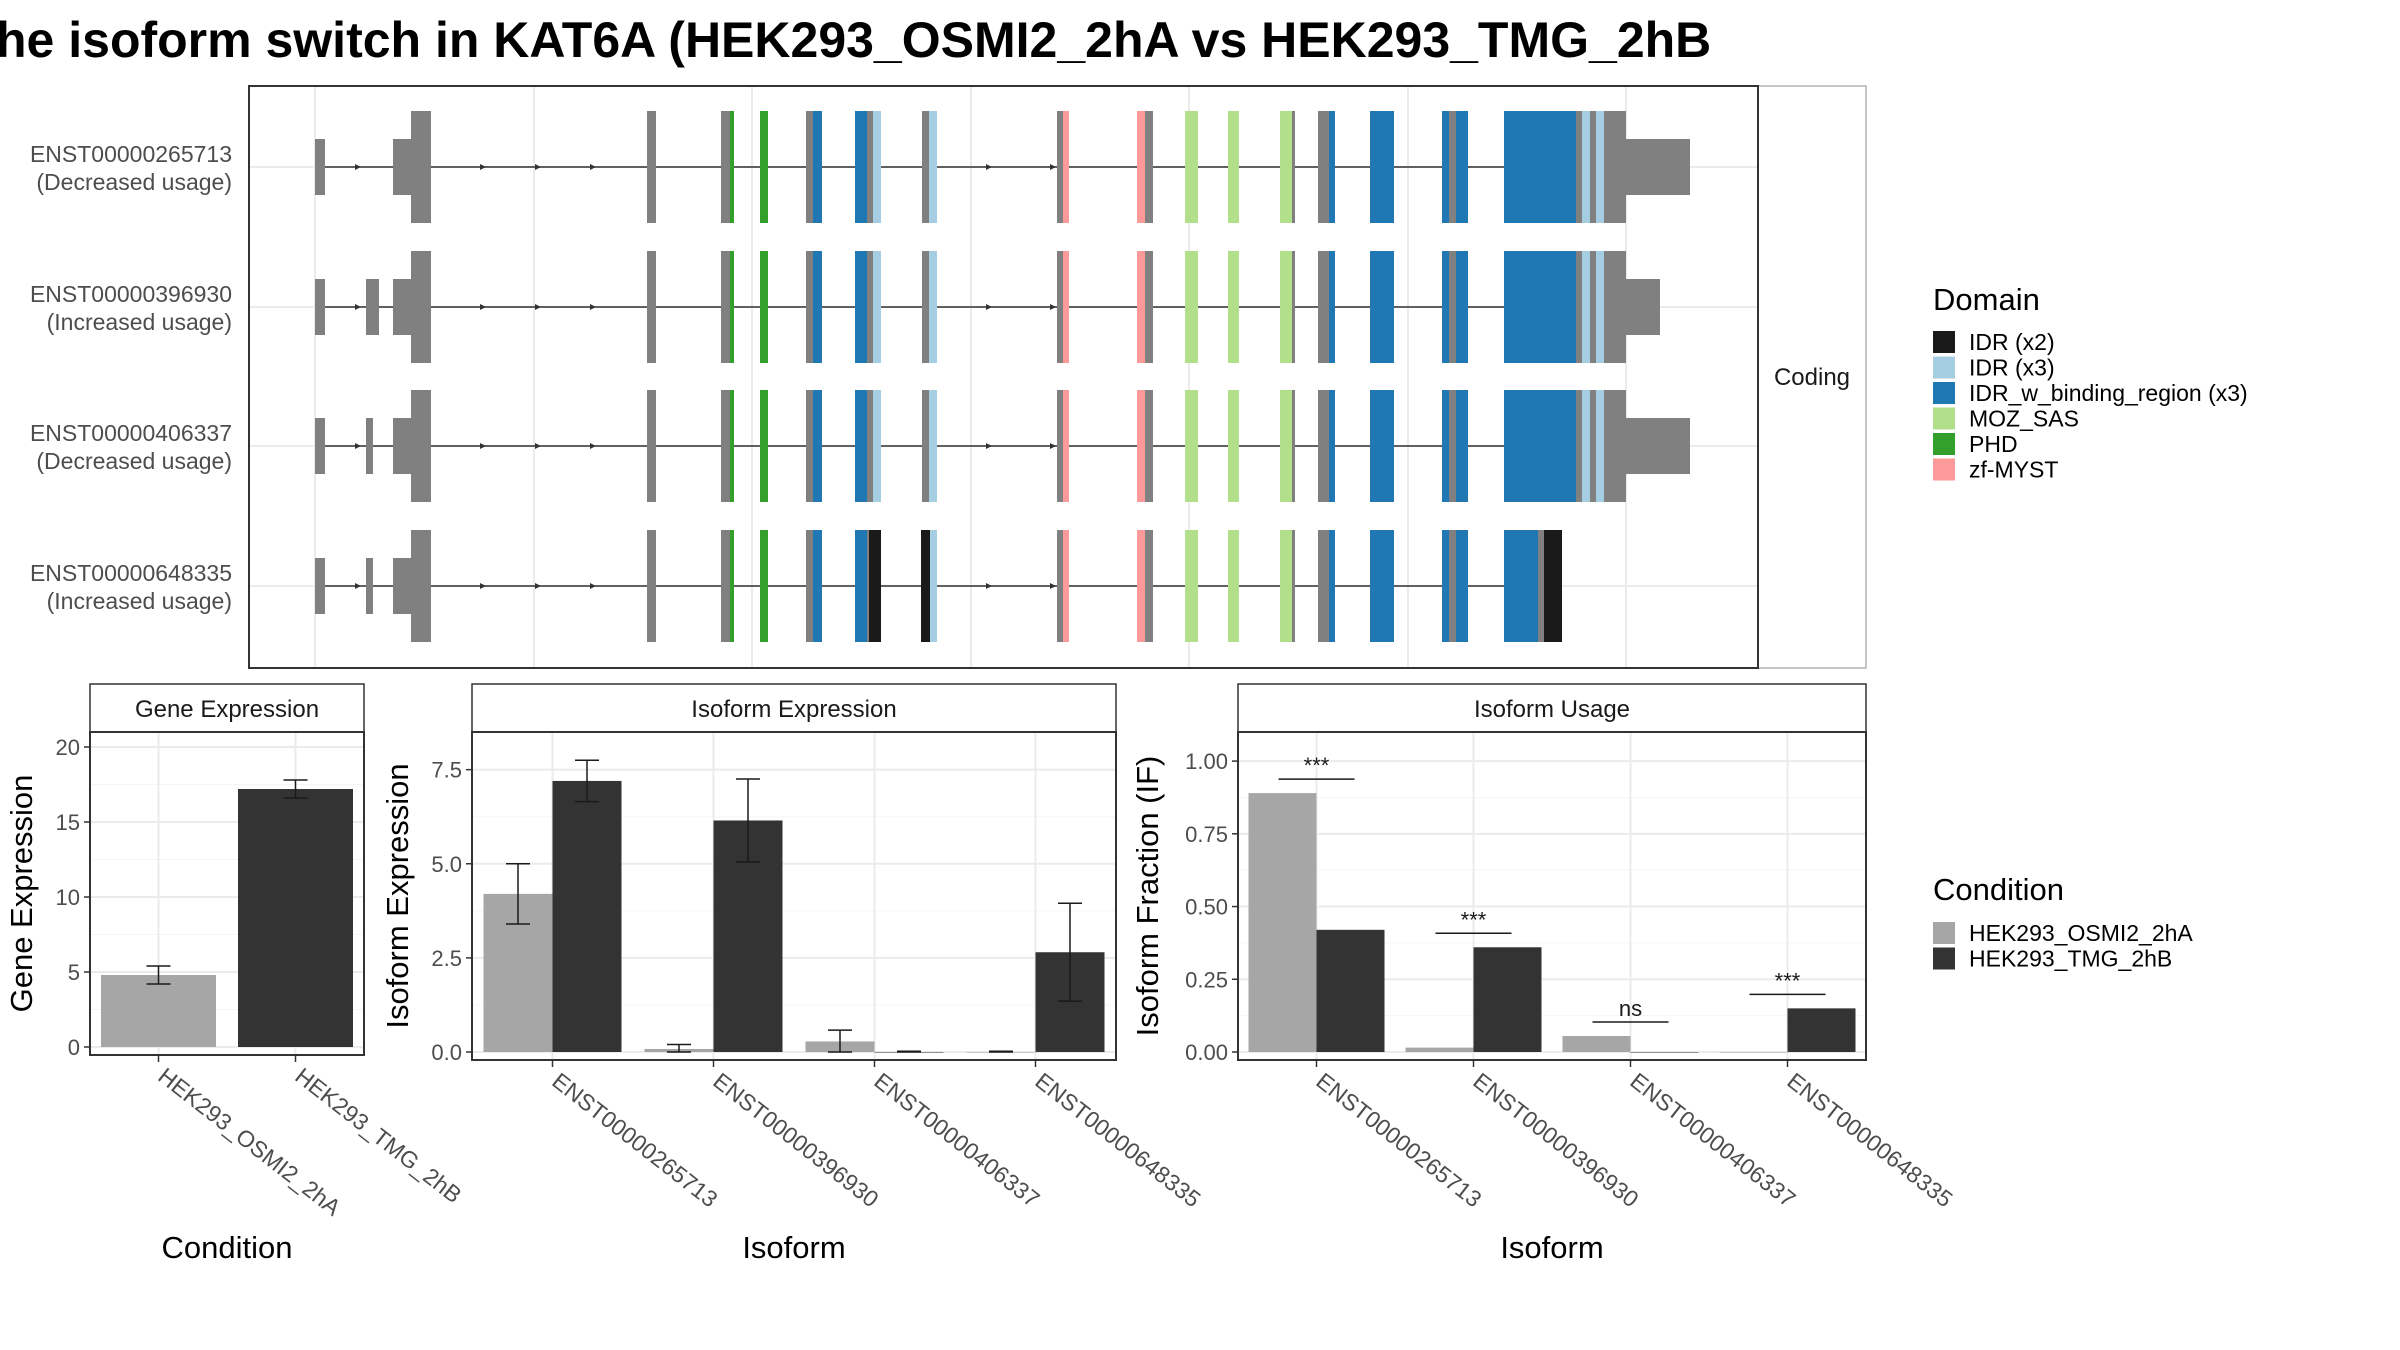  I want to click on transcript-label: ENST00000406337, so click(131, 433).